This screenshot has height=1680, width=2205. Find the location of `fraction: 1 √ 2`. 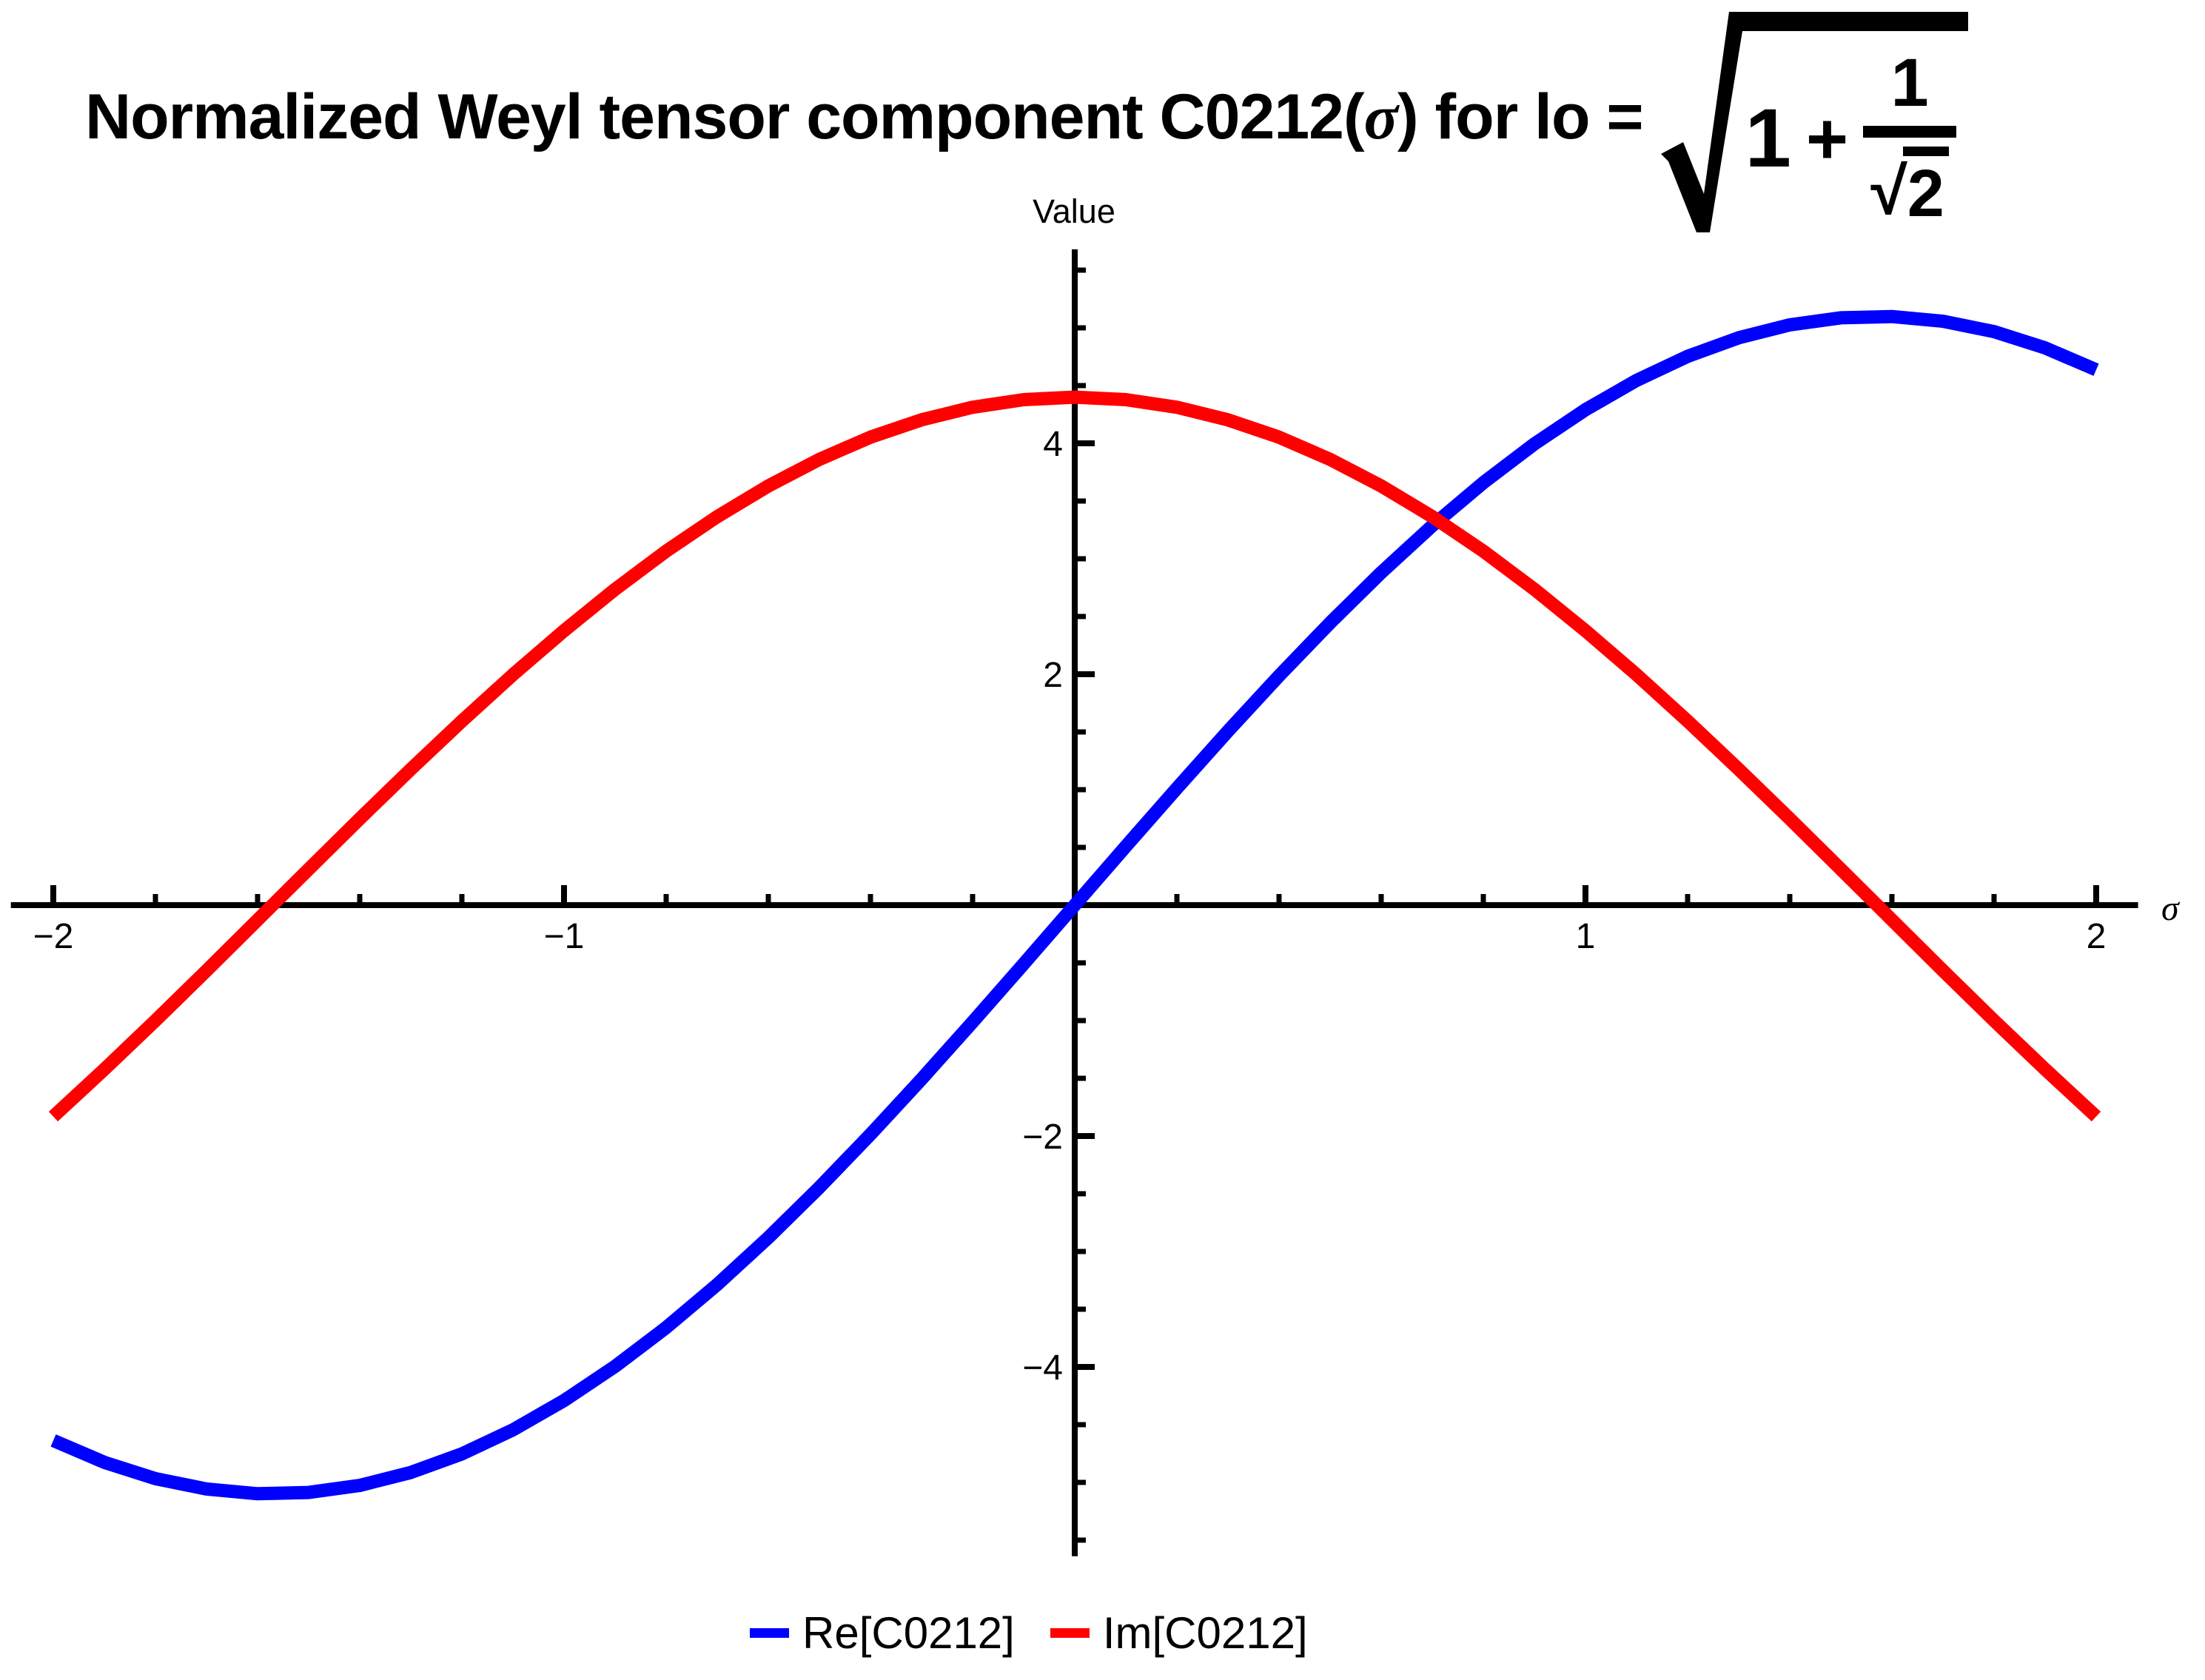

fraction: 1 √ 2 is located at coordinates (1910, 137).